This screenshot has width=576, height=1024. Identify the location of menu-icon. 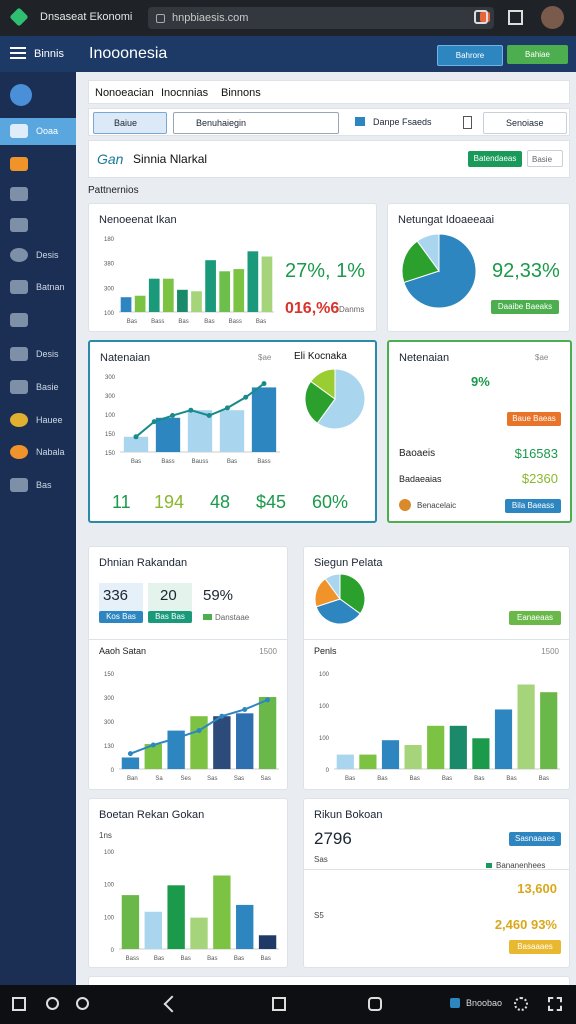
(18, 53).